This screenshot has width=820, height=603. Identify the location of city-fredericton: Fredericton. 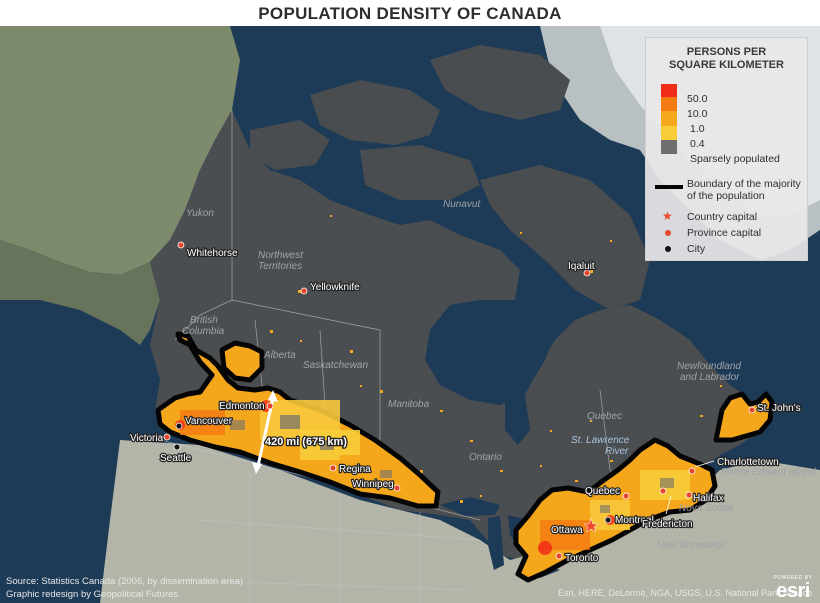
(667, 524).